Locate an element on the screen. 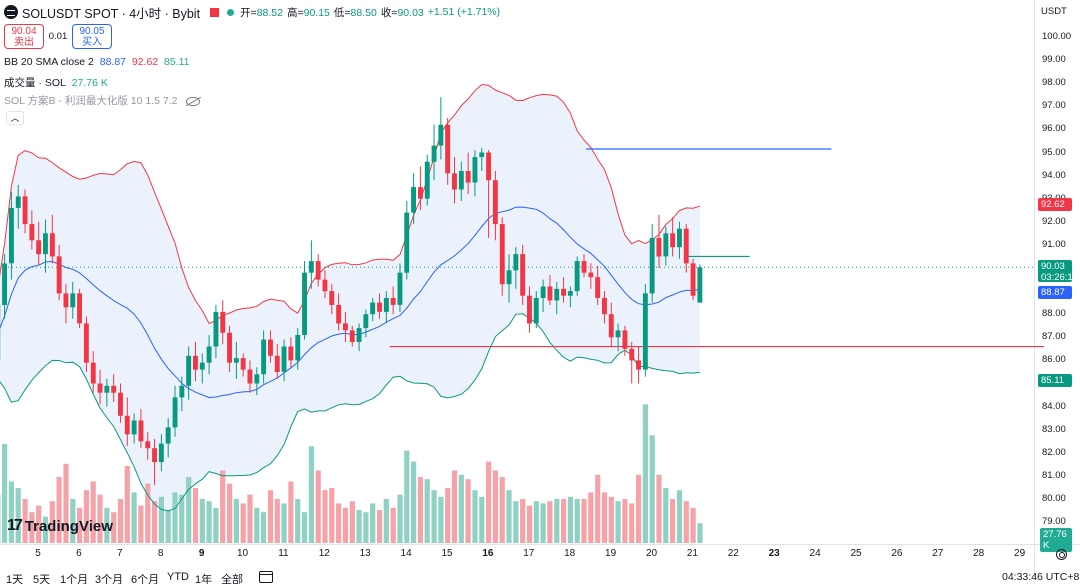 The height and width of the screenshot is (584, 1080). ohlc-close: 收=90.03 is located at coordinates (402, 12).